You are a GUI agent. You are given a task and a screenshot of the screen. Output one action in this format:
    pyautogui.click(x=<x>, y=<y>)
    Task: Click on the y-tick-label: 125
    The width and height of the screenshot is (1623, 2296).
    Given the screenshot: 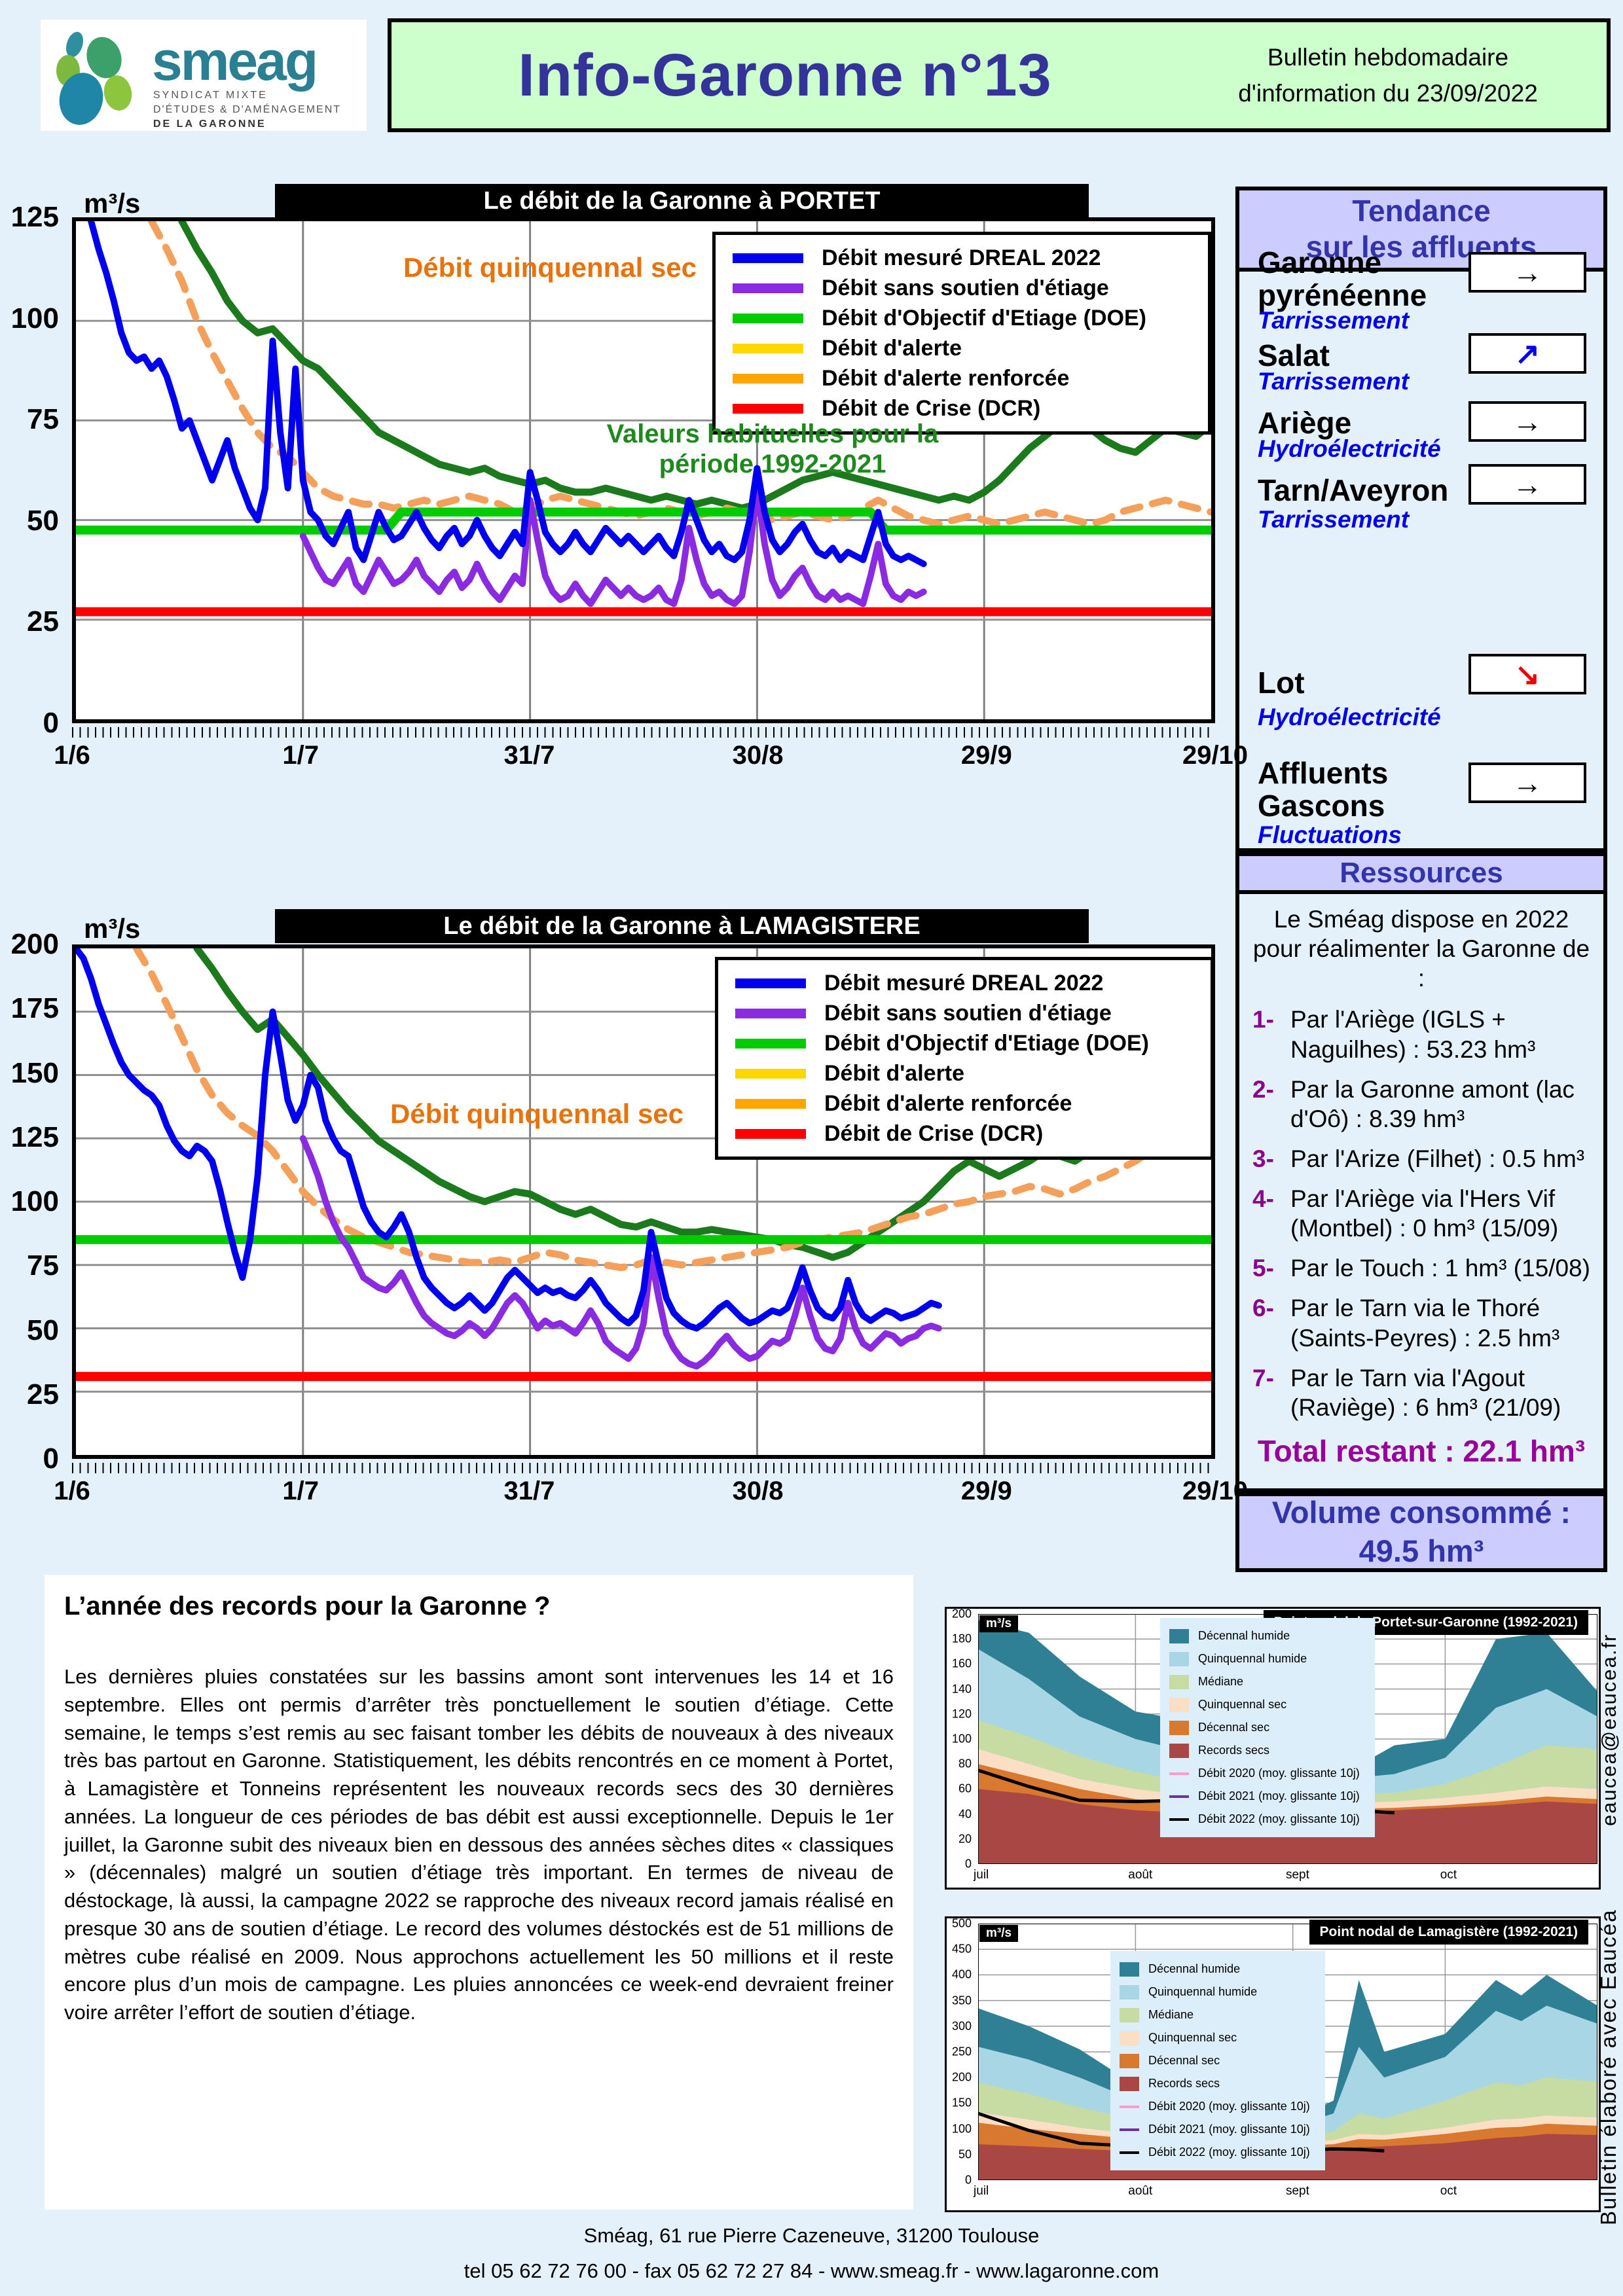 What is the action you would take?
    pyautogui.click(x=34, y=217)
    